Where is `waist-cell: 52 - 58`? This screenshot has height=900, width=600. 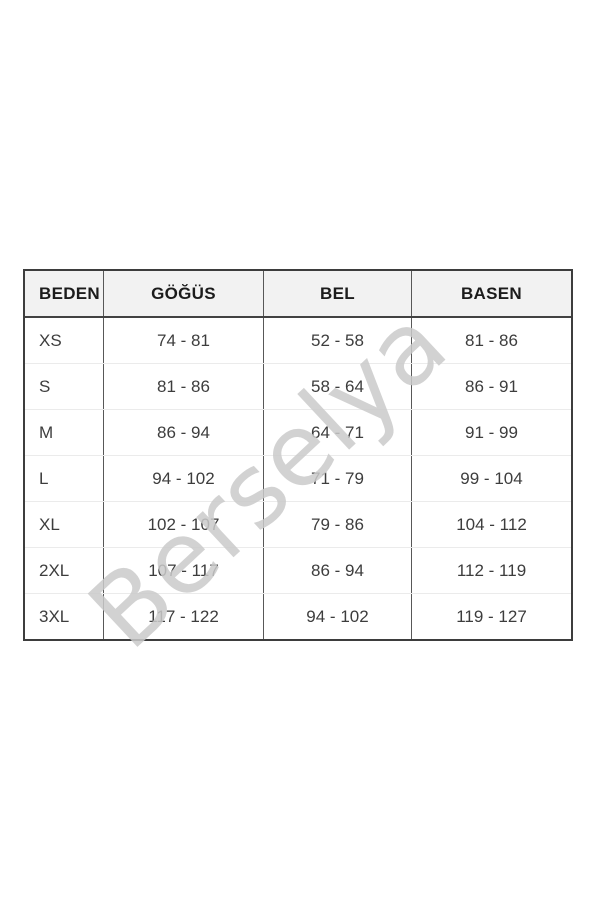
waist-cell: 52 - 58 is located at coordinates (338, 340).